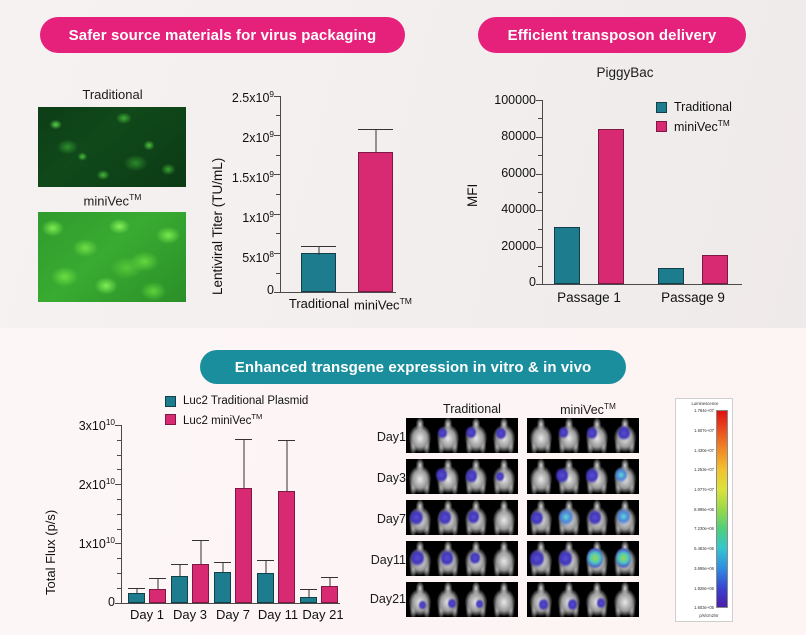 Image resolution: width=806 pixels, height=635 pixels. I want to click on chart3-xtick-day1: Day 1, so click(147, 614).